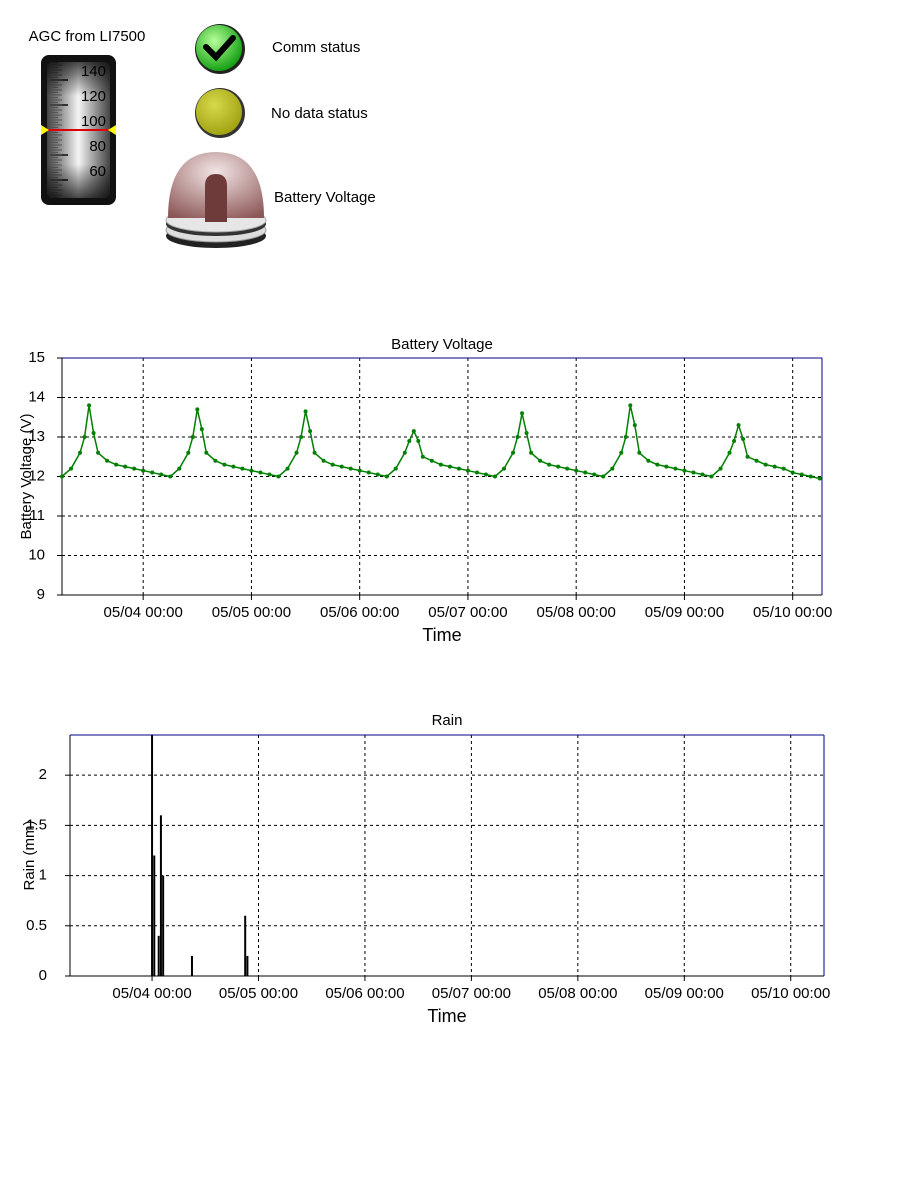 The height and width of the screenshot is (1200, 900). Describe the element at coordinates (36, 436) in the screenshot. I see `y-tick-label: 13` at that location.